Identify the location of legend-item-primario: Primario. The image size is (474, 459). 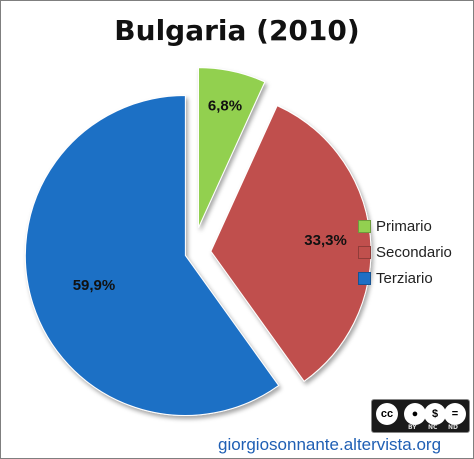
(405, 226).